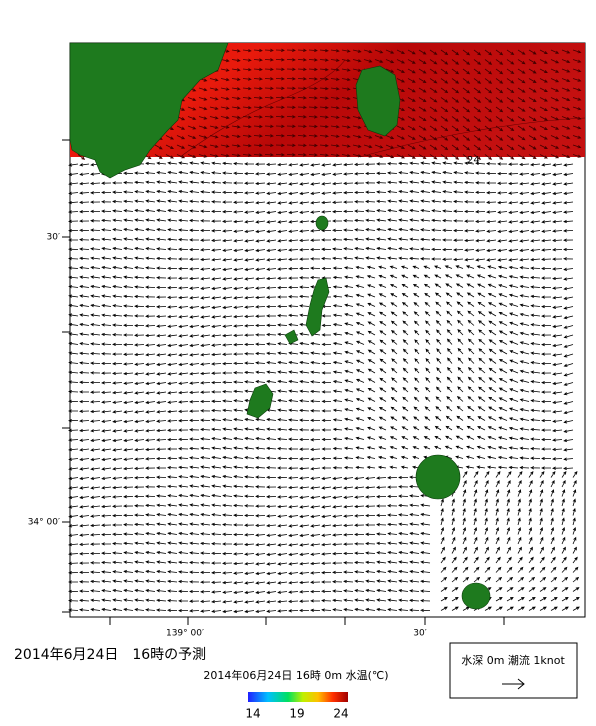  I want to click on colorbar-tick-label: 24, so click(340, 714).